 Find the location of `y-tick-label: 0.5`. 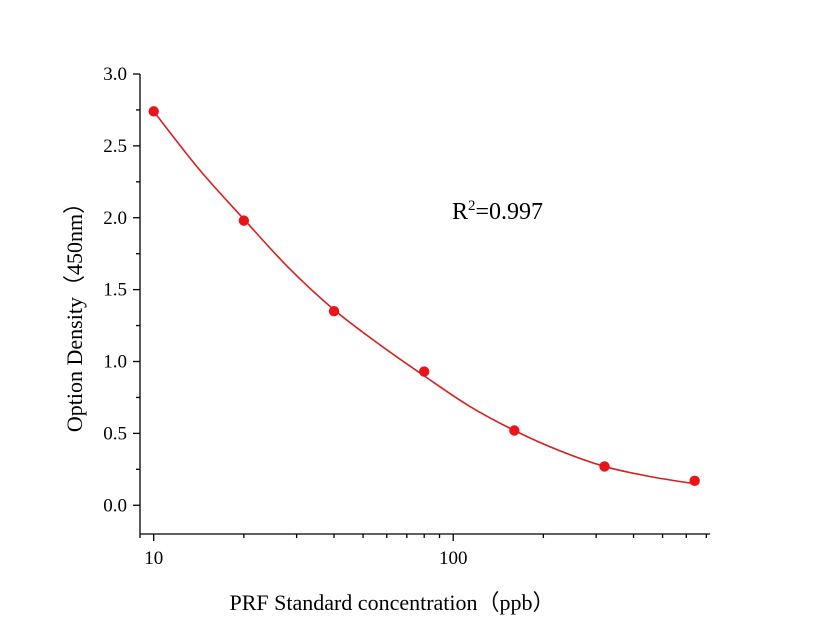

y-tick-label: 0.5 is located at coordinates (115, 433).